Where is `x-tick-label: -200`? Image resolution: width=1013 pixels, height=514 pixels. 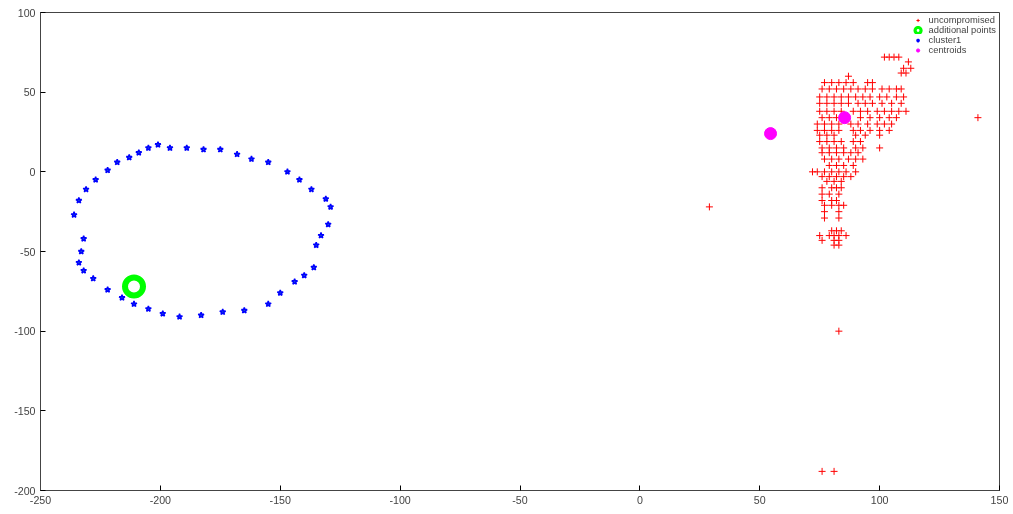
x-tick-label: -200 is located at coordinates (160, 499).